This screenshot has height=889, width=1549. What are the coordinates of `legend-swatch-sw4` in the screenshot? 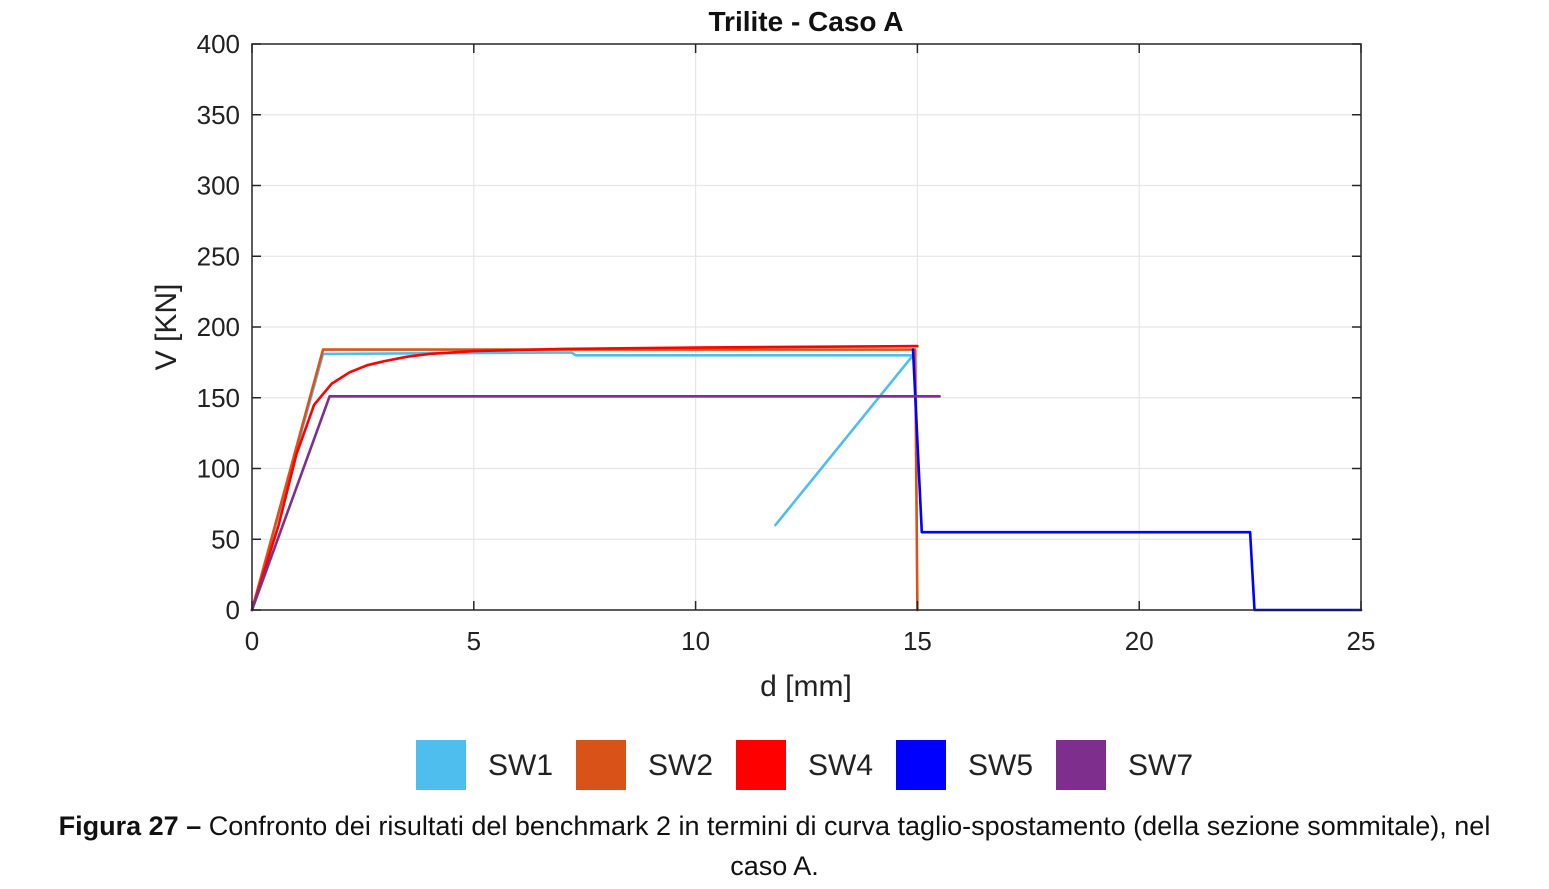 It's located at (761, 765).